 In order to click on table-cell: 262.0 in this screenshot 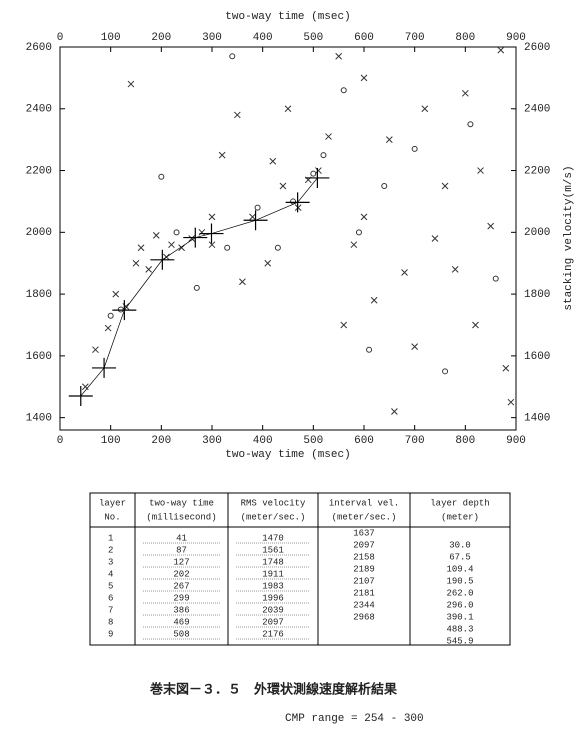, I will do `click(459, 593)`.